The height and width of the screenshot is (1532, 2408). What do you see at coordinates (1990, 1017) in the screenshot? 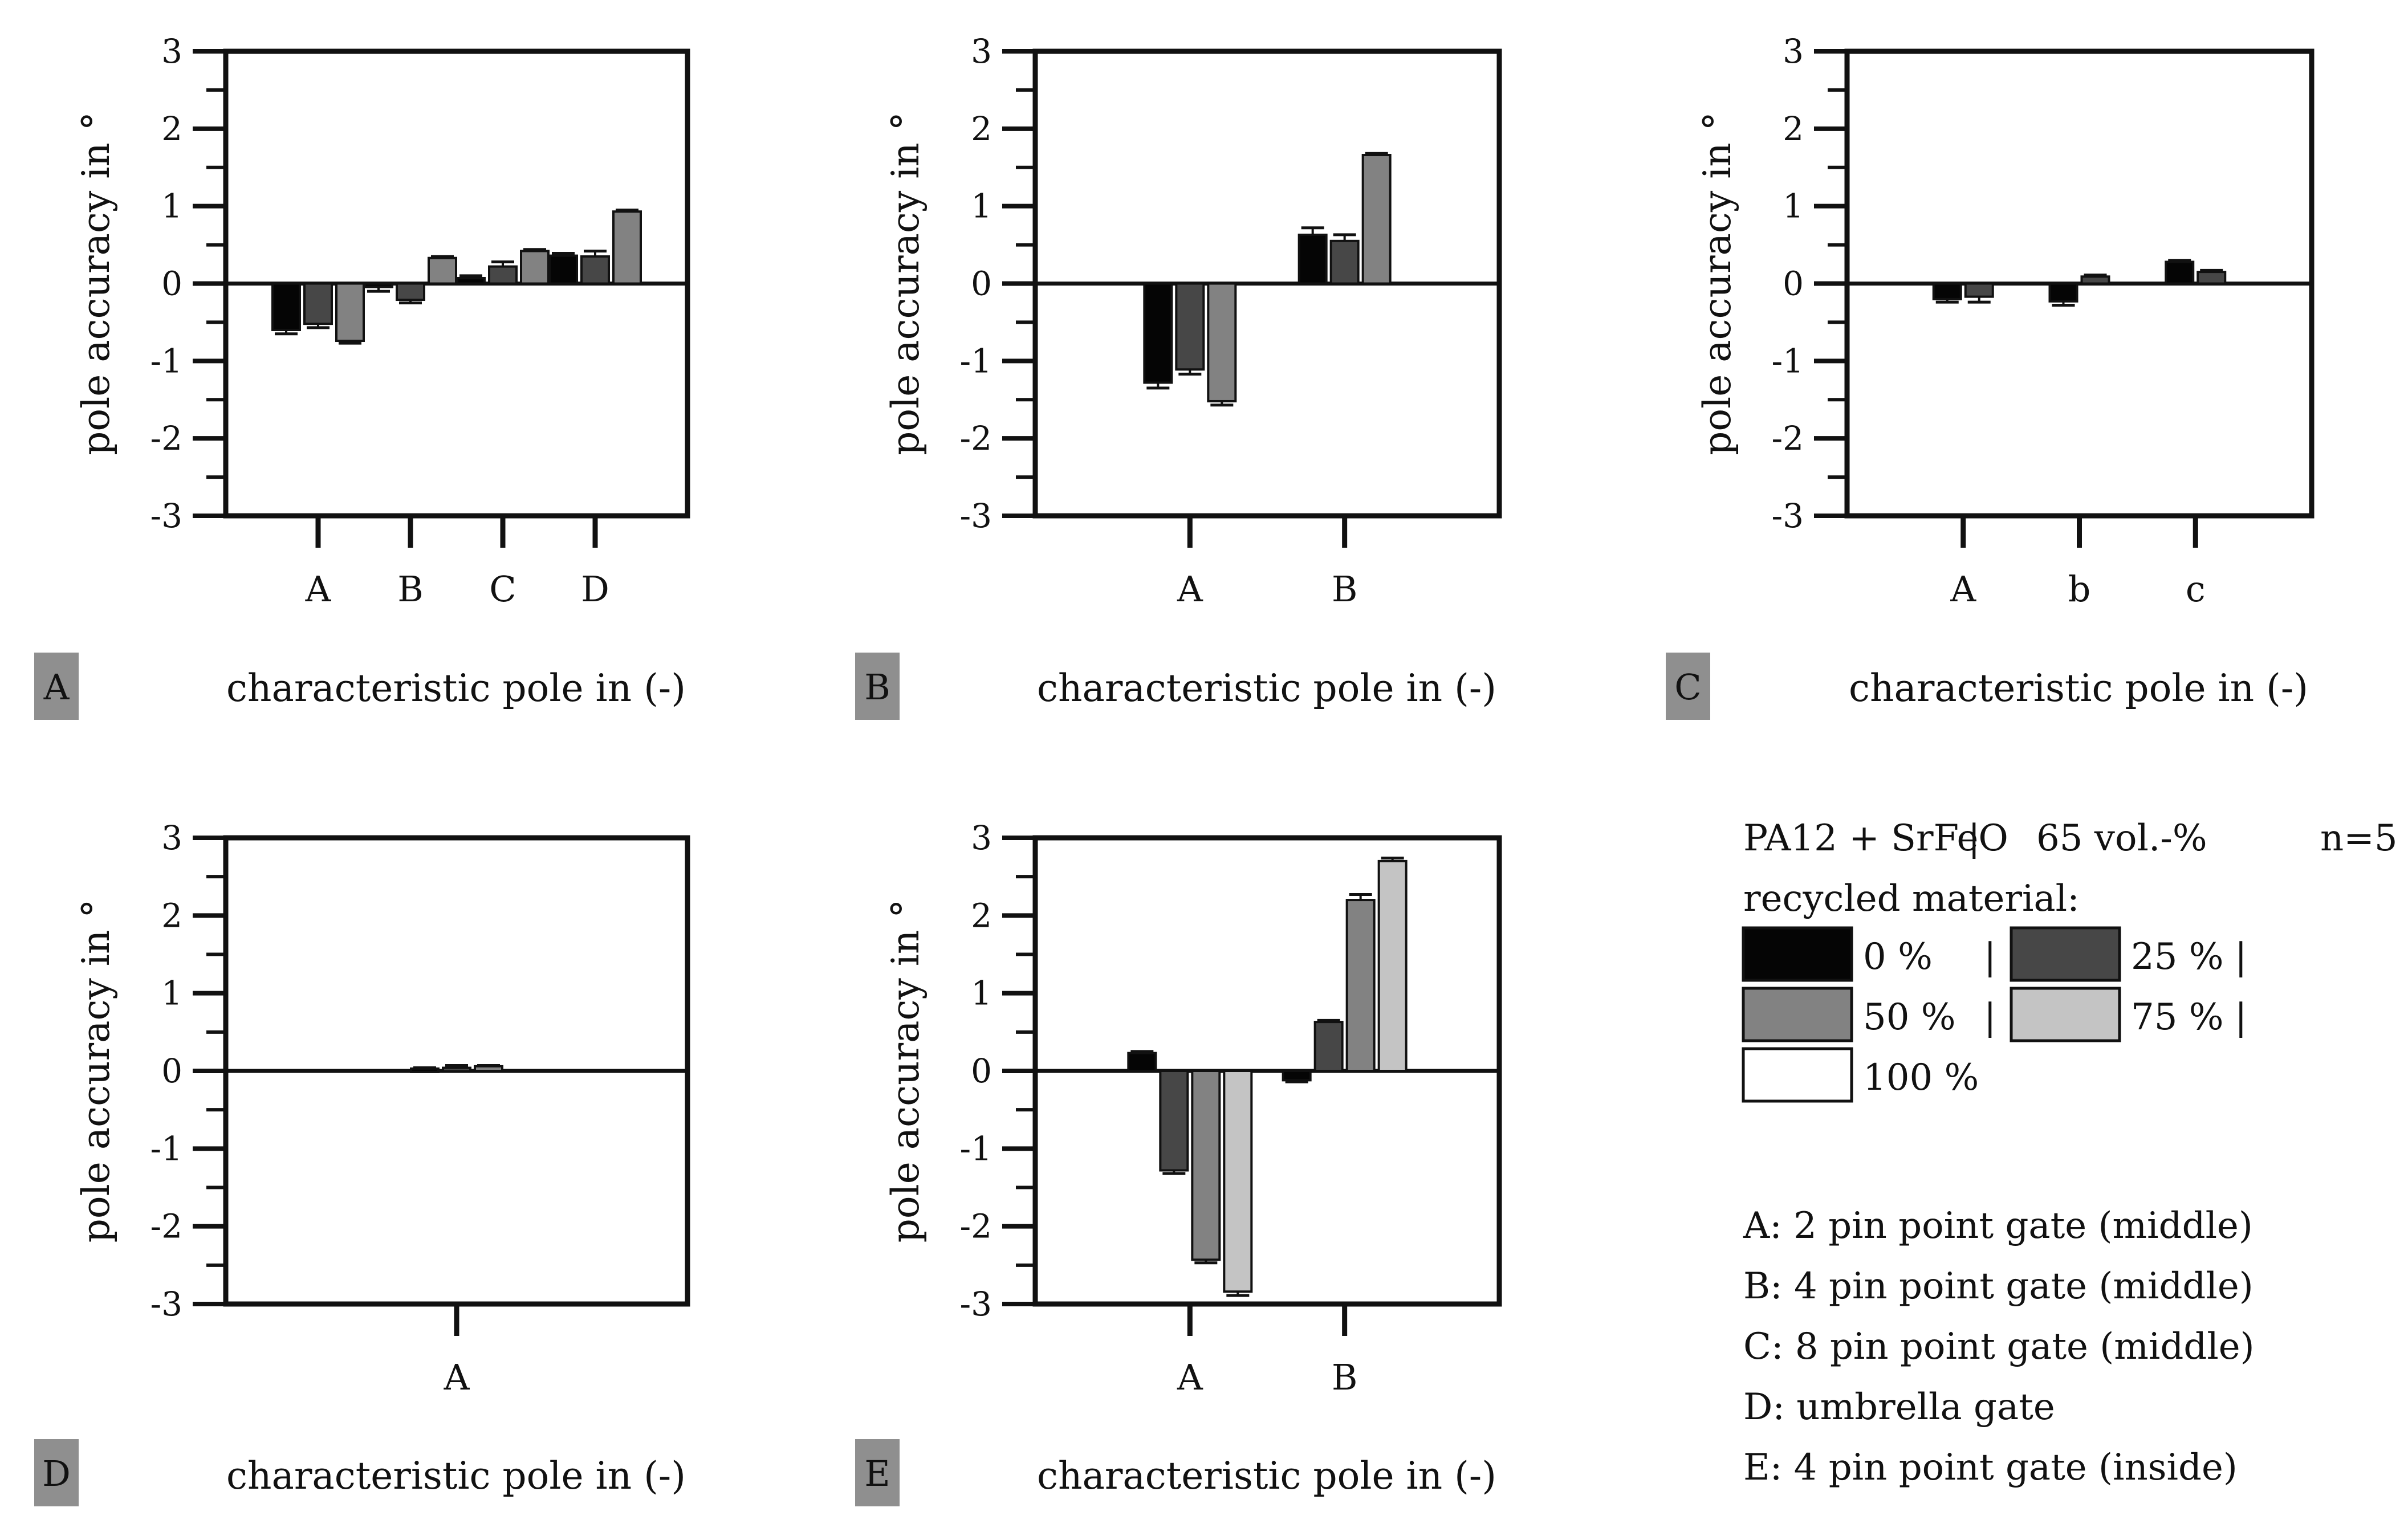
I see `legend-suffix-50: |` at bounding box center [1990, 1017].